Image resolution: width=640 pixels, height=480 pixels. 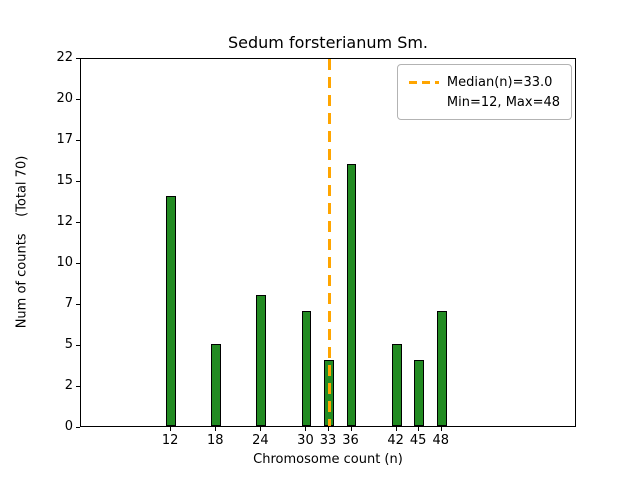 What do you see at coordinates (503, 102) in the screenshot?
I see `legend-minmax-label: Min=12, Max=48` at bounding box center [503, 102].